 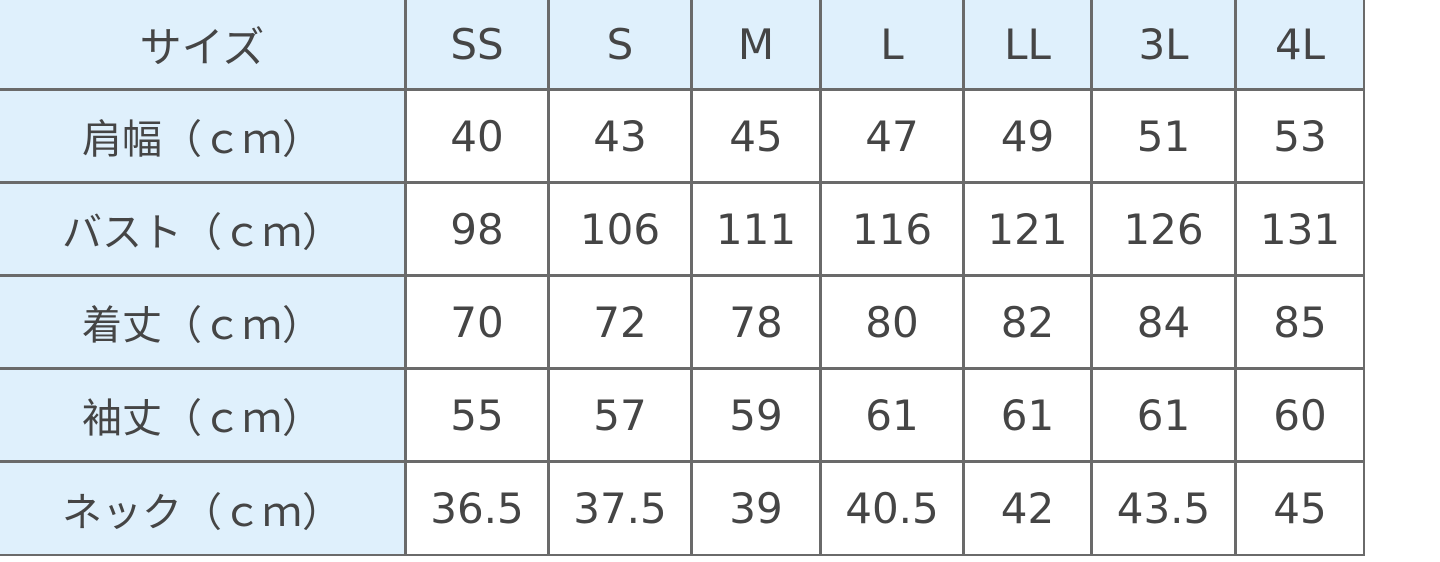 I want to click on row-label: バスト（ｃｍ）, so click(x=203, y=229).